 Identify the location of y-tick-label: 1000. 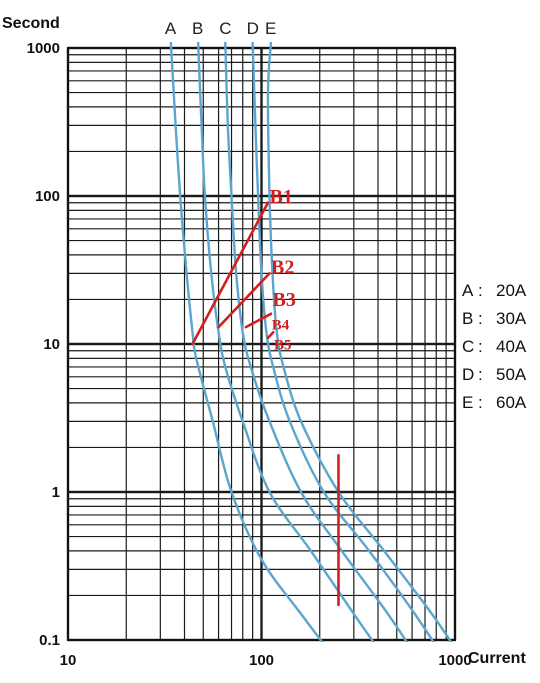
(43, 48).